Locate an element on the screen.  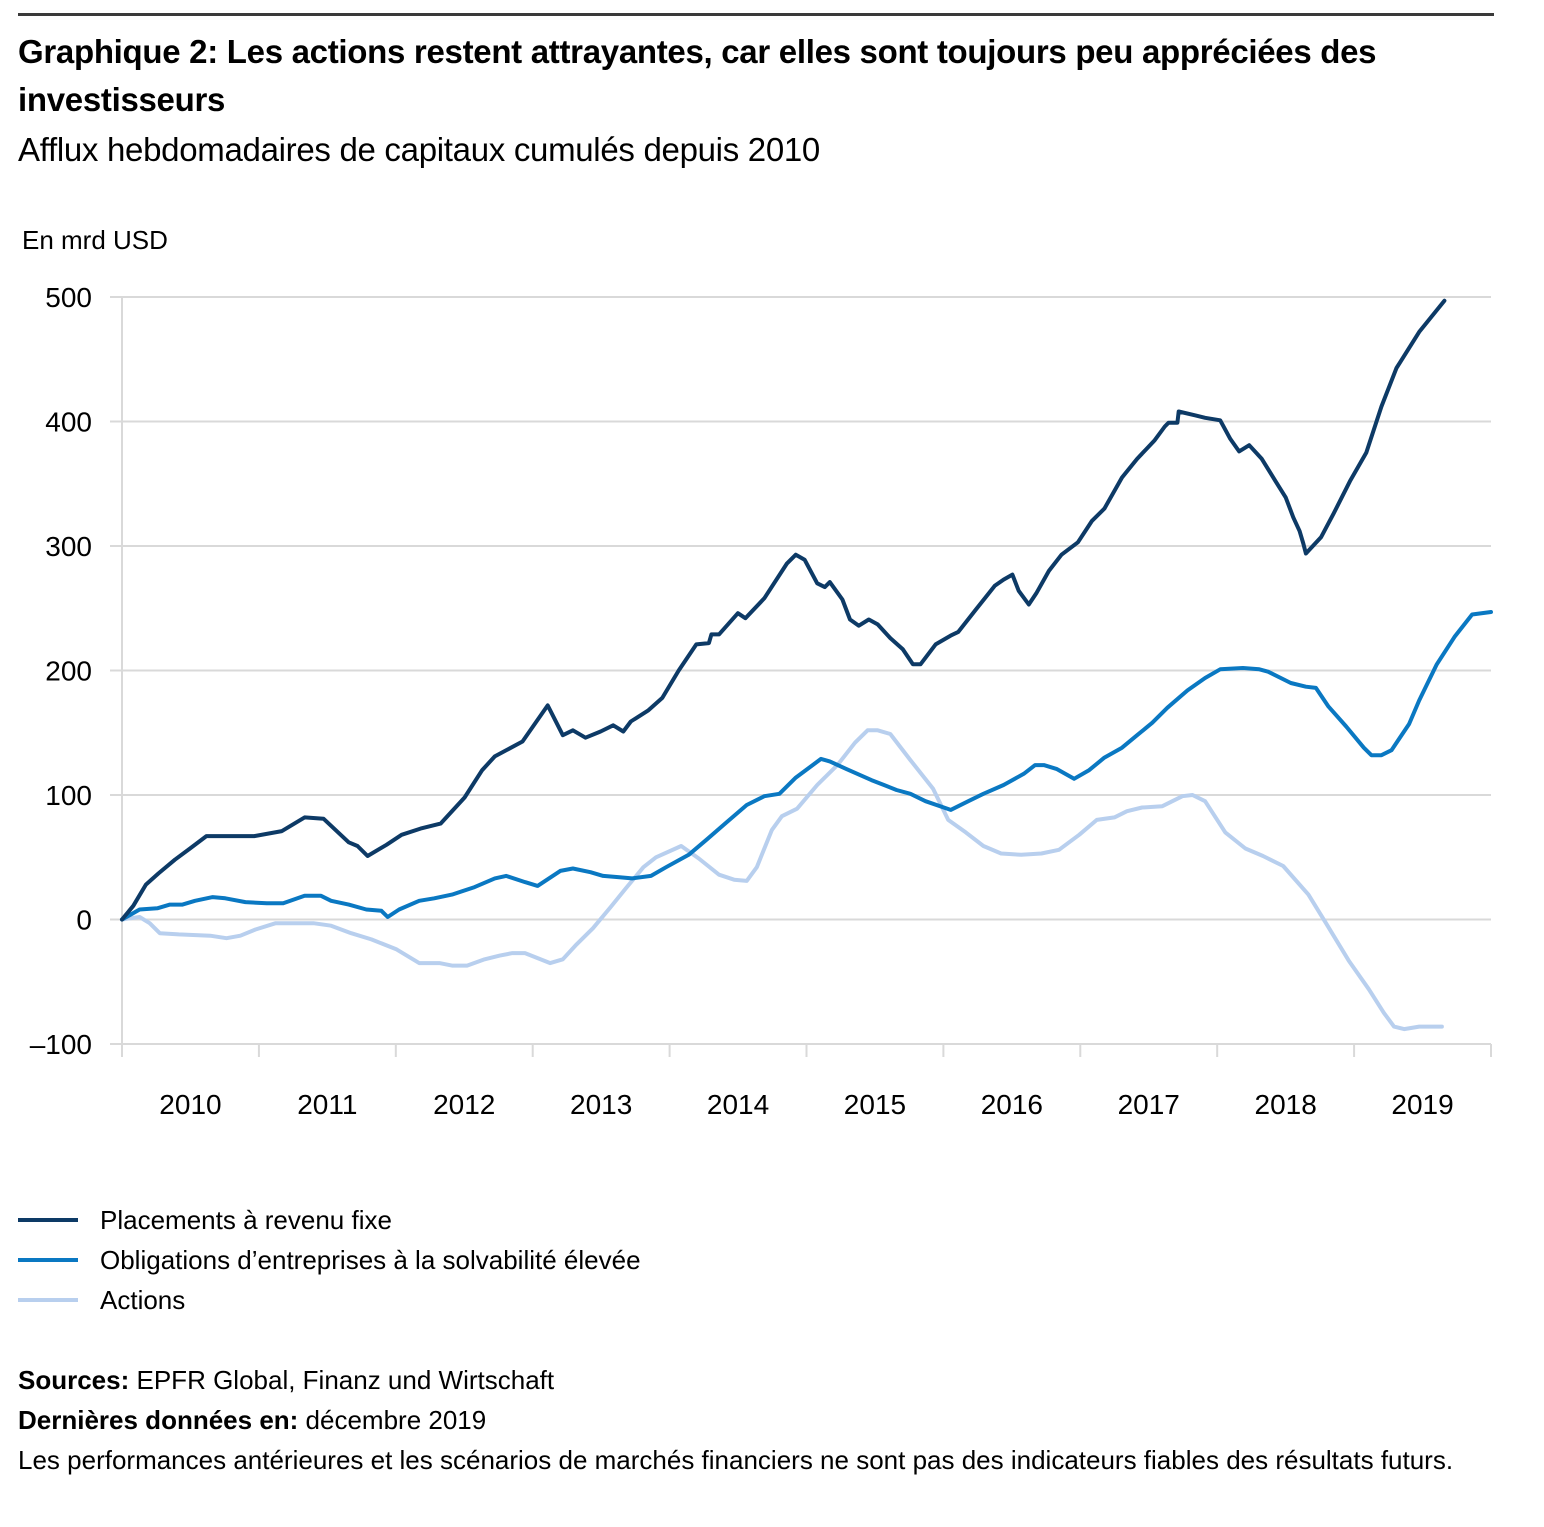
legend-swatch-equities is located at coordinates (48, 1300).